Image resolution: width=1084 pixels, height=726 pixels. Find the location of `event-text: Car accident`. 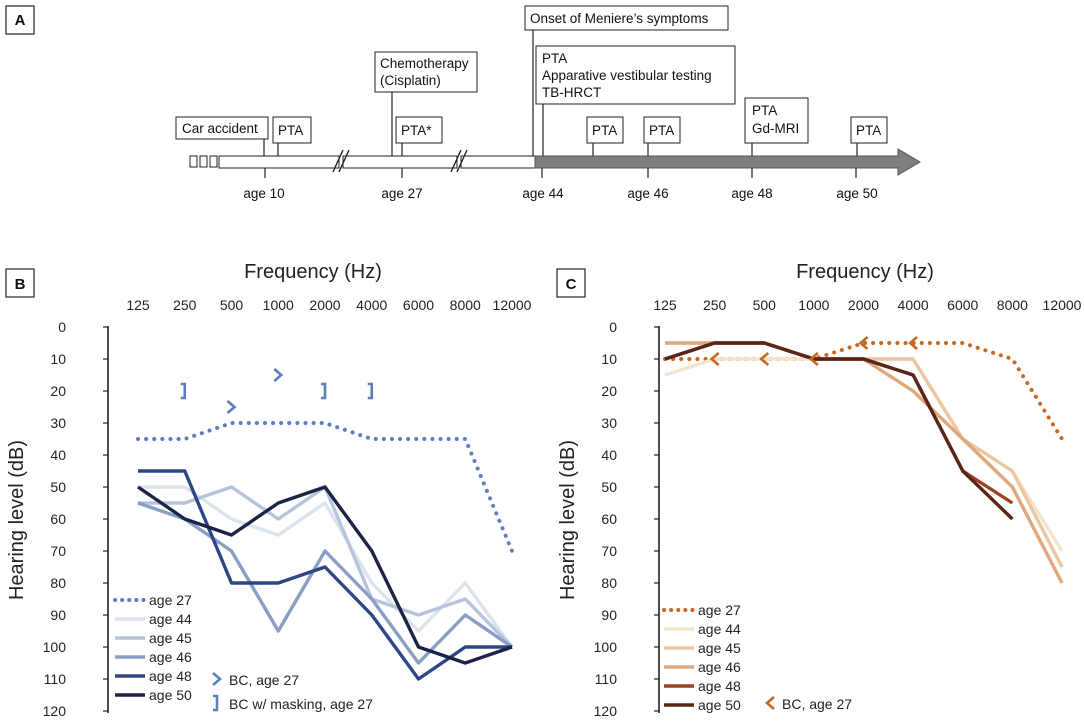

event-text: Car accident is located at coordinates (220, 128).